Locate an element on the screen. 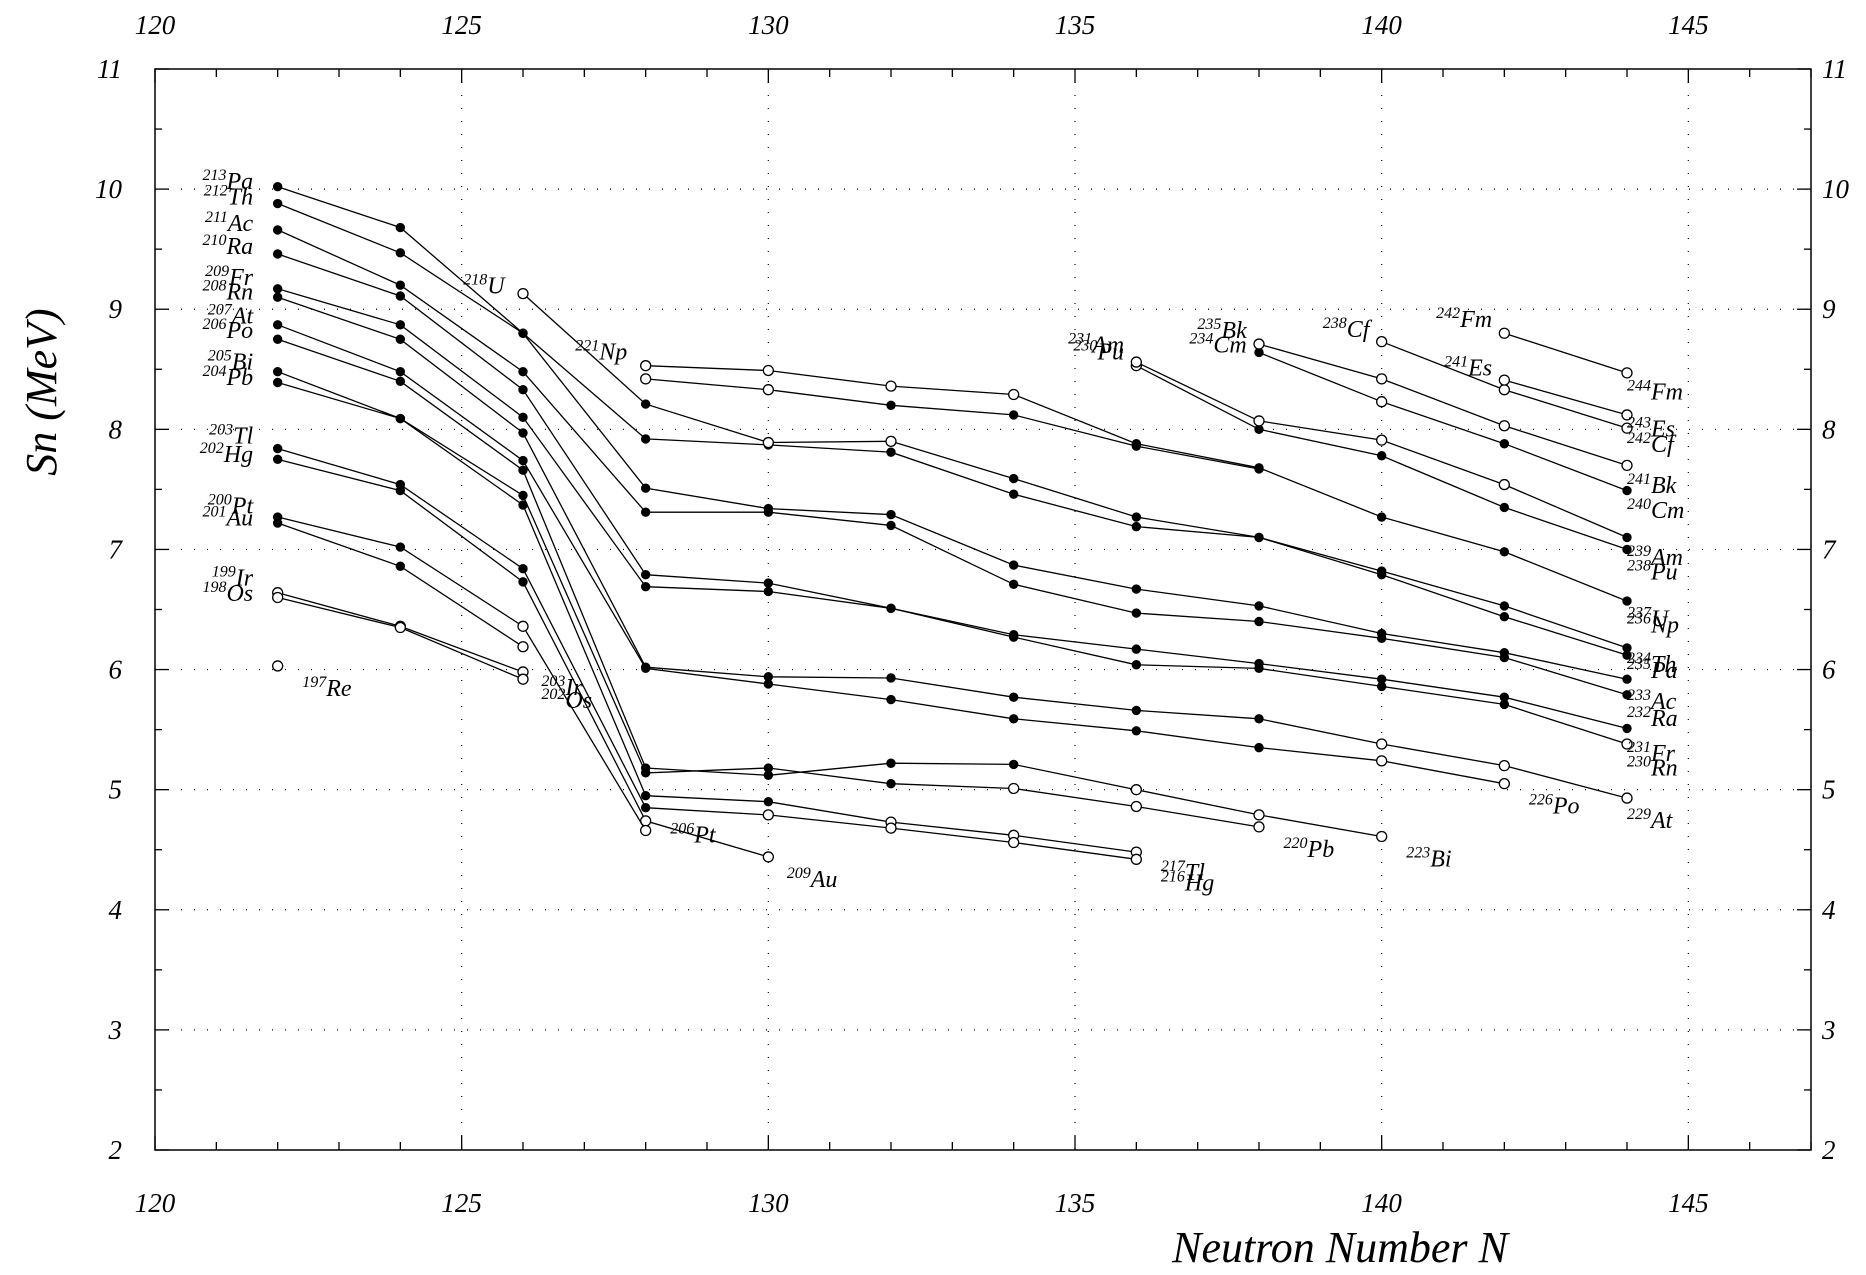 Image resolution: width=1866 pixels, height=1275 pixels. series-hg is located at coordinates (523, 658).